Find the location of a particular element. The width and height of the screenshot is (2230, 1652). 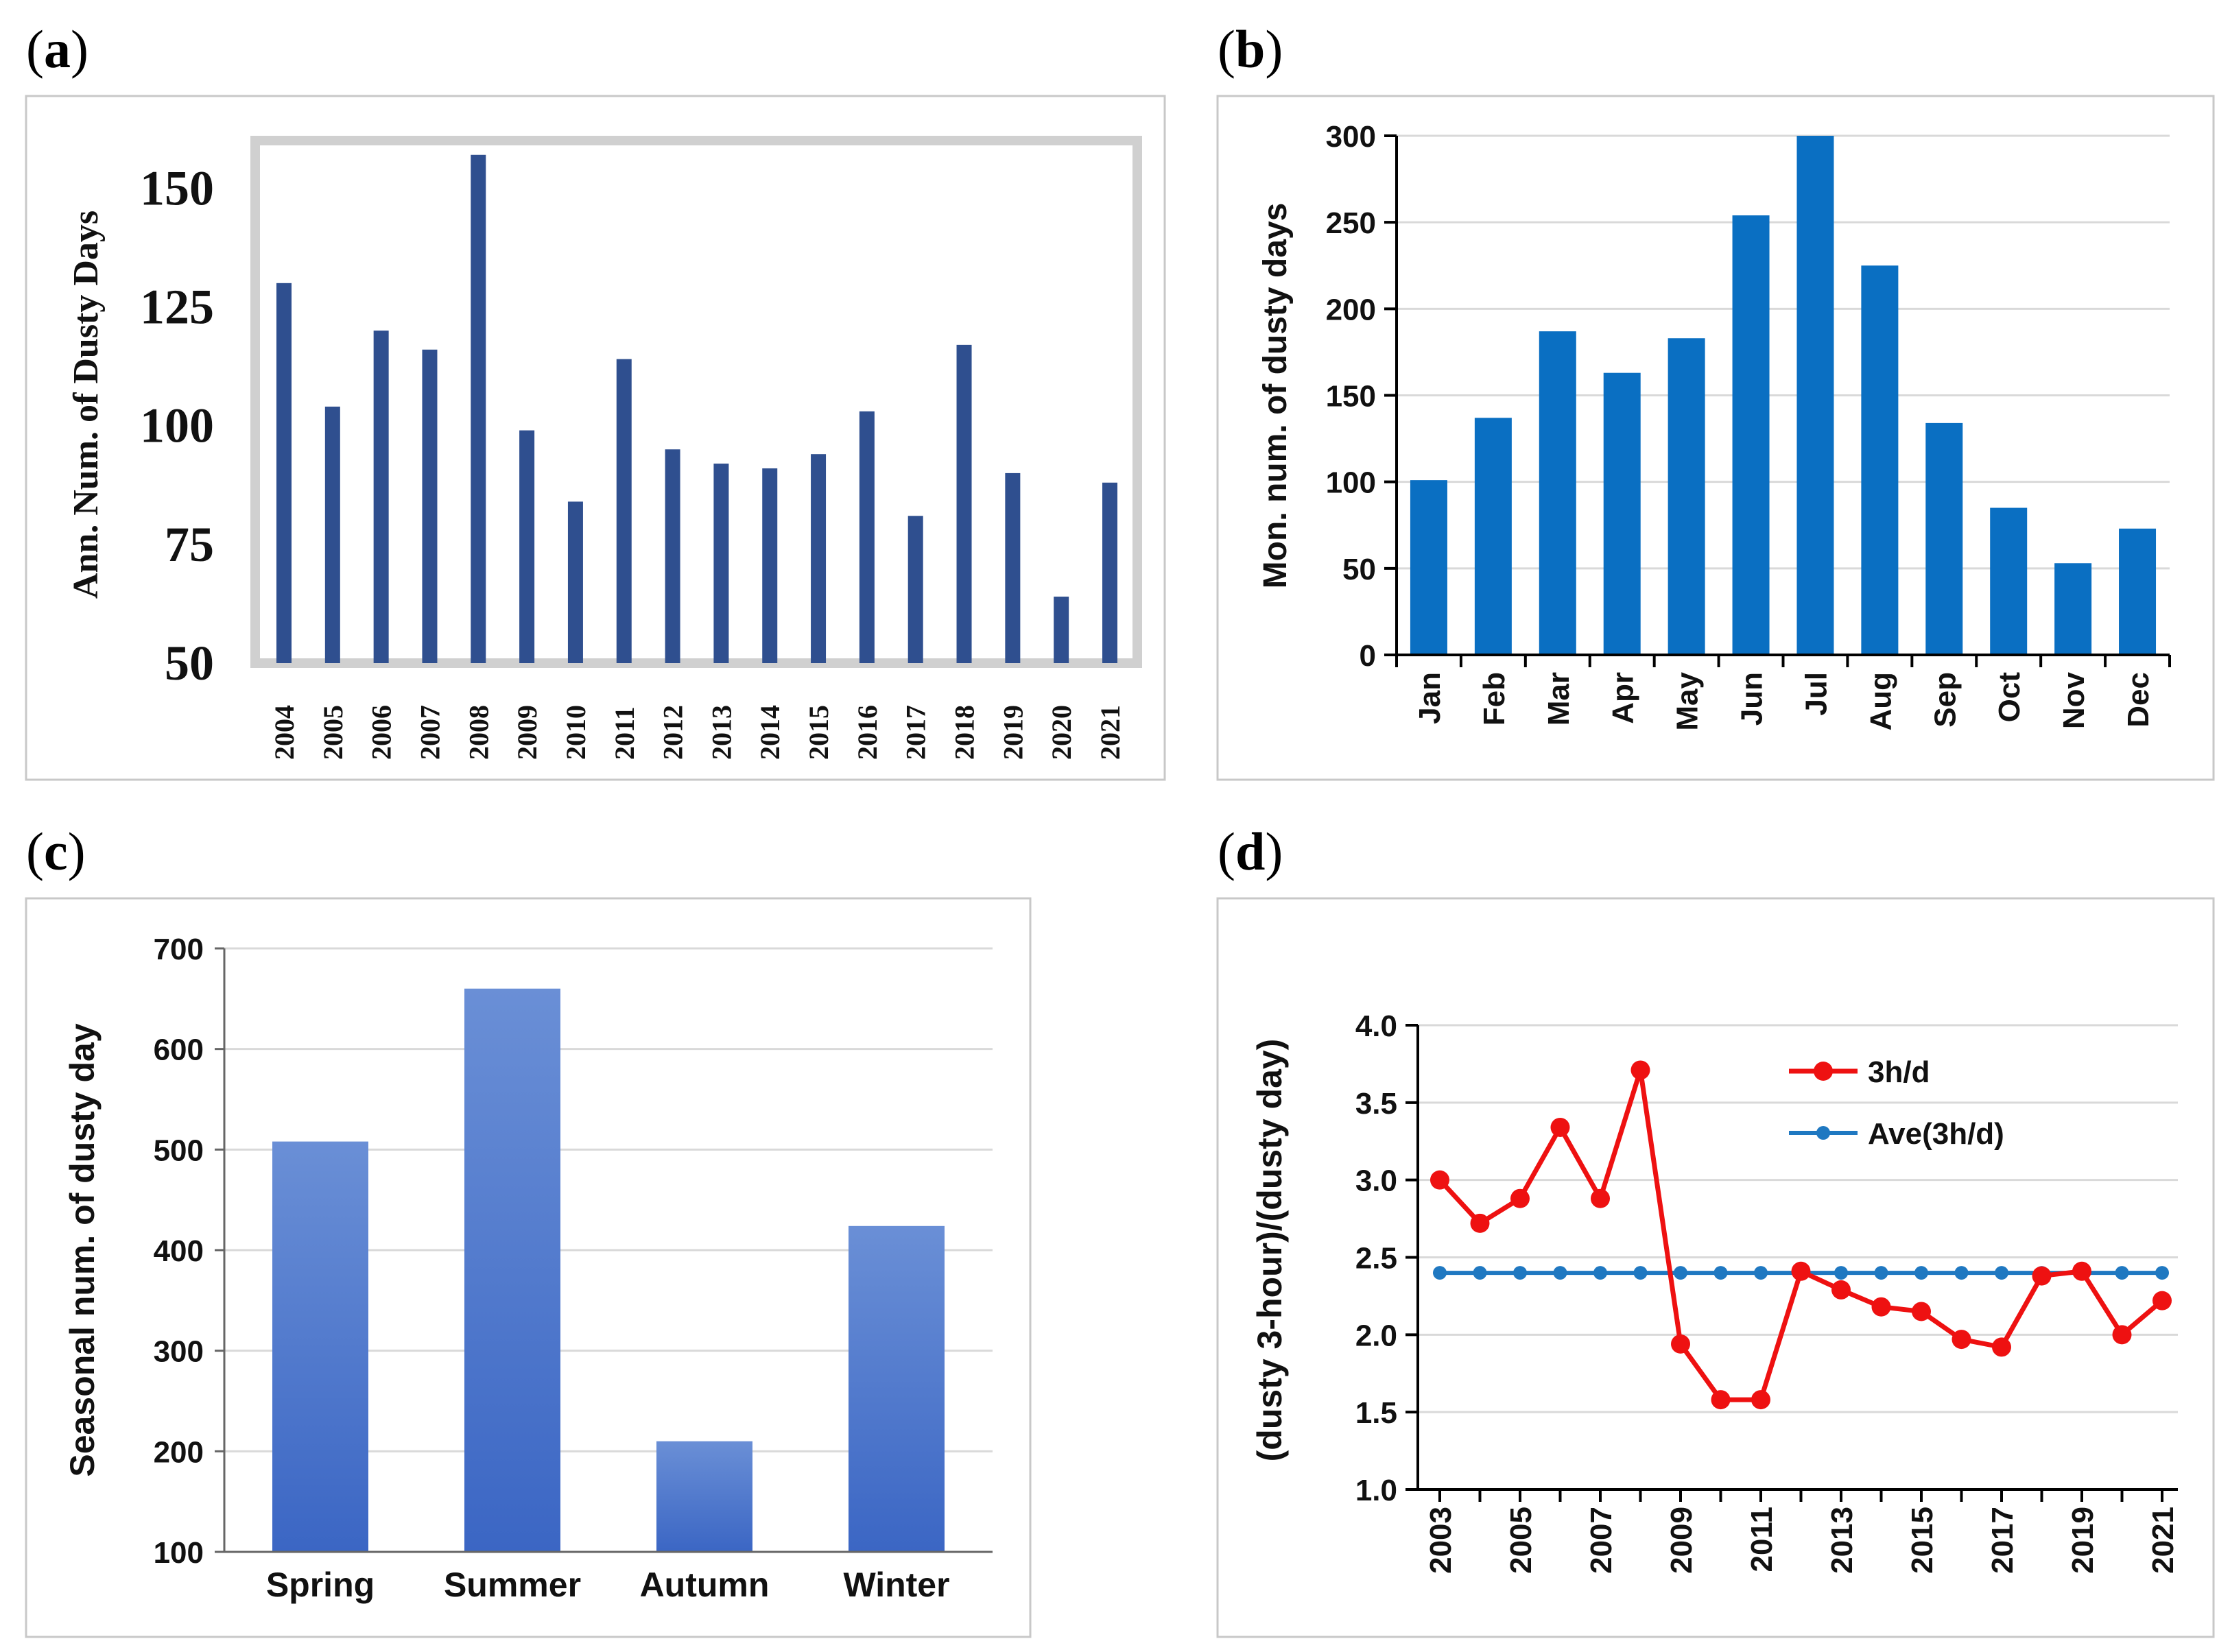

x-tick-label-d: 2011 is located at coordinates (1762, 1539).